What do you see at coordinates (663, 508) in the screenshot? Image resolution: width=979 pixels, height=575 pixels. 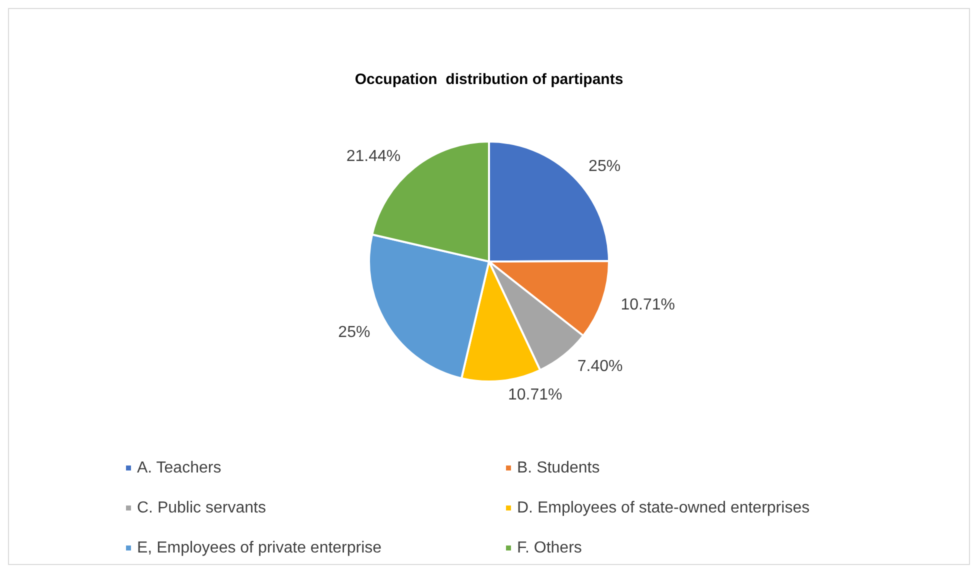 I see `legend-label: D. Employees of state-owned enterprises` at bounding box center [663, 508].